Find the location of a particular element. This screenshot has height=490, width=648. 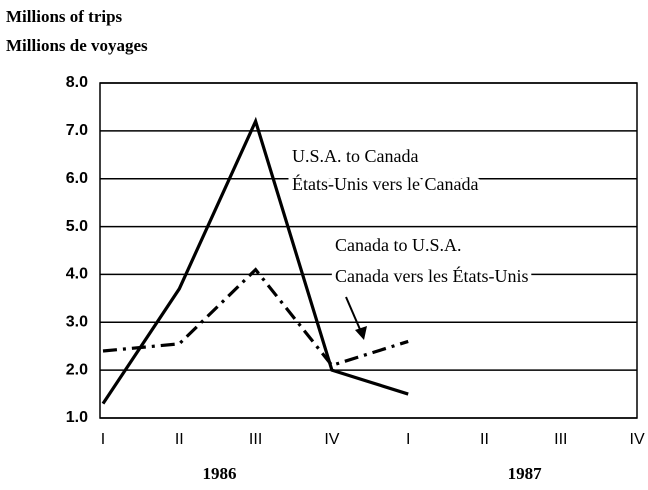

group-label: 1986 is located at coordinates (219, 473).